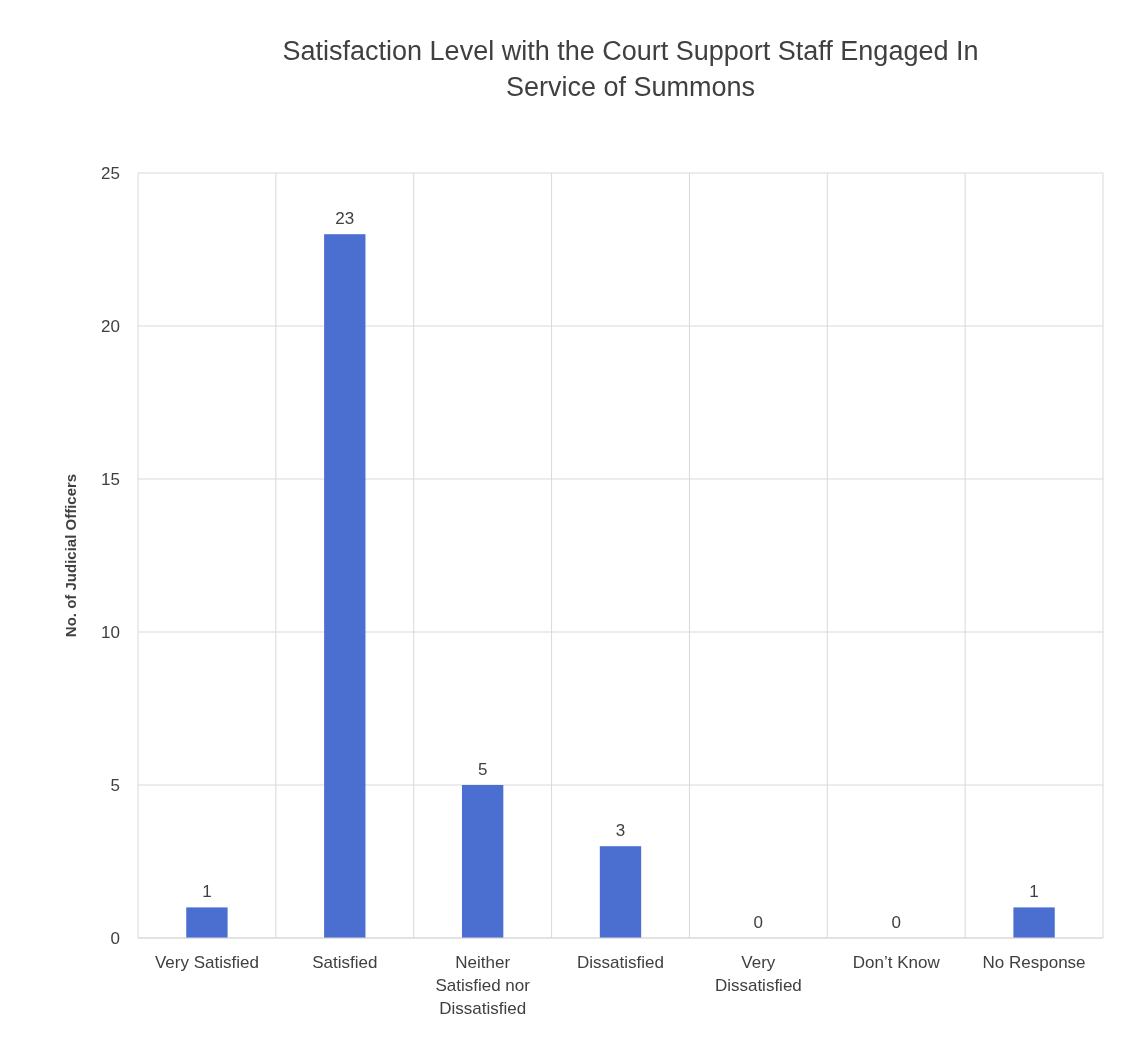 The height and width of the screenshot is (1044, 1123). What do you see at coordinates (70, 555) in the screenshot?
I see `y-axis-title: No. of Judicial Officers` at bounding box center [70, 555].